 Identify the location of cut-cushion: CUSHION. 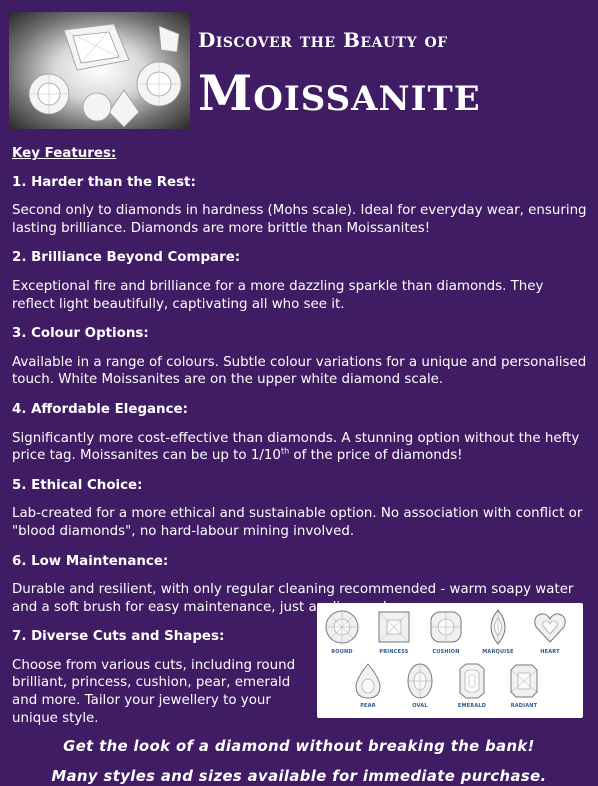
(446, 632).